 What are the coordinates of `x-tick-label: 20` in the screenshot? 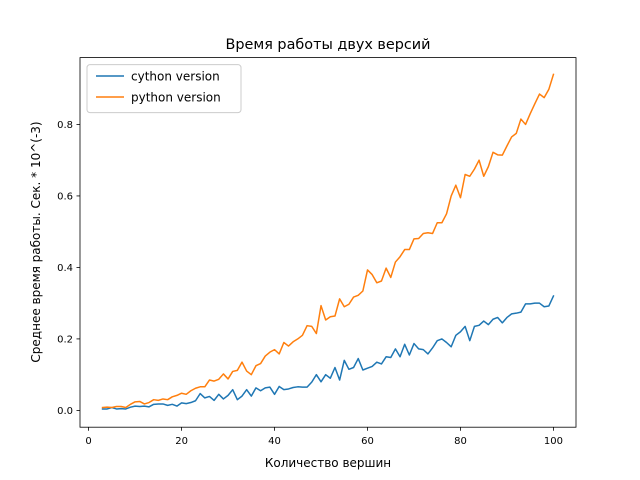 It's located at (181, 441).